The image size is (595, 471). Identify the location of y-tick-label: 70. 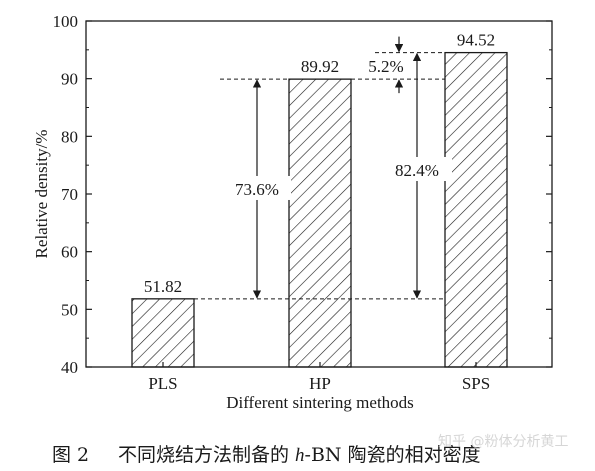
(69, 194).